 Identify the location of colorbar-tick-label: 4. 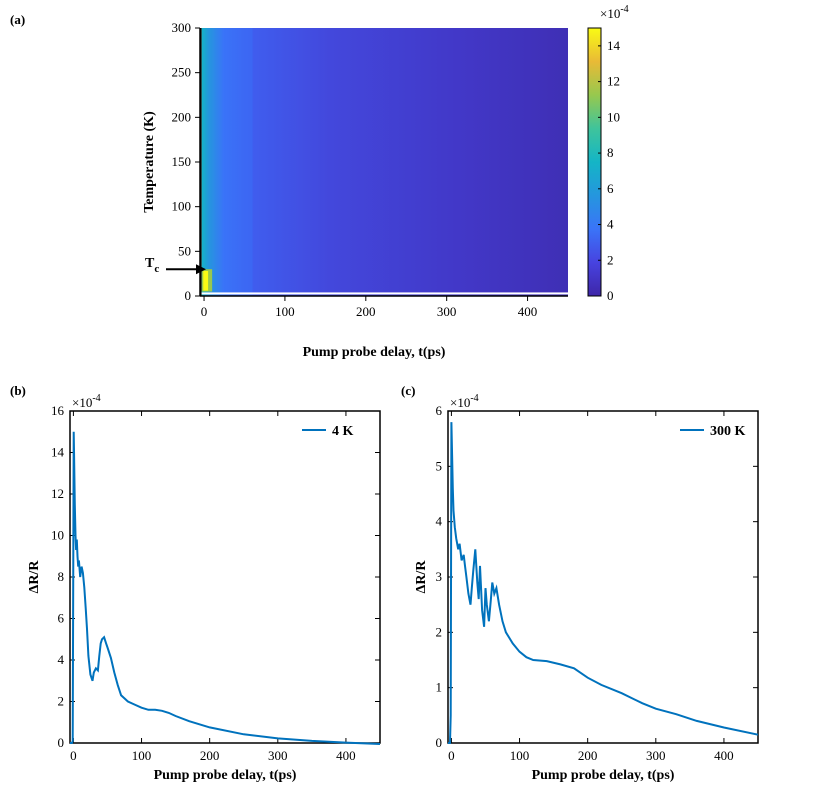
(610, 224).